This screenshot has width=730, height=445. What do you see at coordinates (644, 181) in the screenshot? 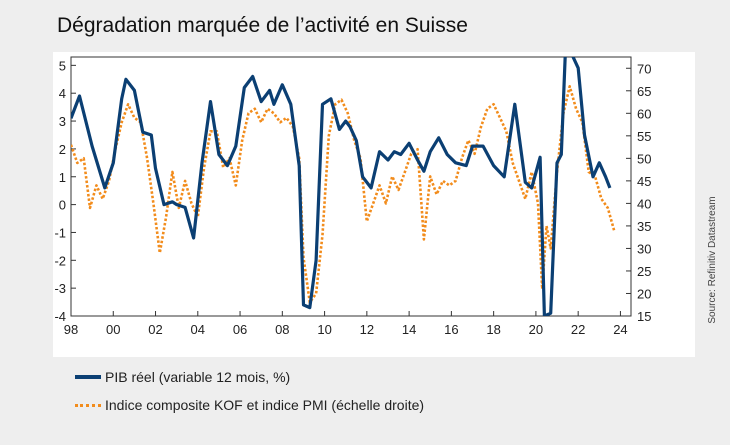
I see `y-right-tick-label: 45` at bounding box center [644, 181].